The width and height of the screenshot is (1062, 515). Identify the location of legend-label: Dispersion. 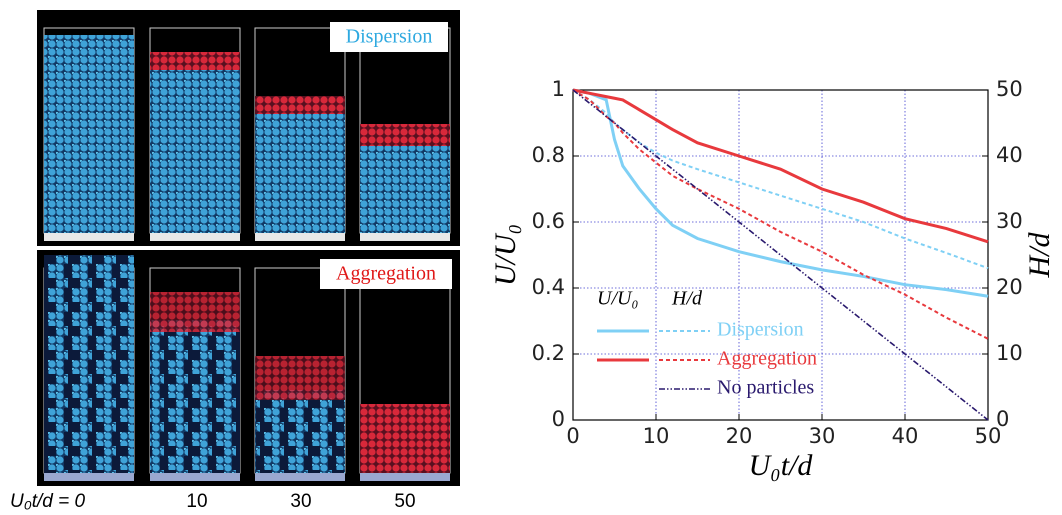
(760, 330).